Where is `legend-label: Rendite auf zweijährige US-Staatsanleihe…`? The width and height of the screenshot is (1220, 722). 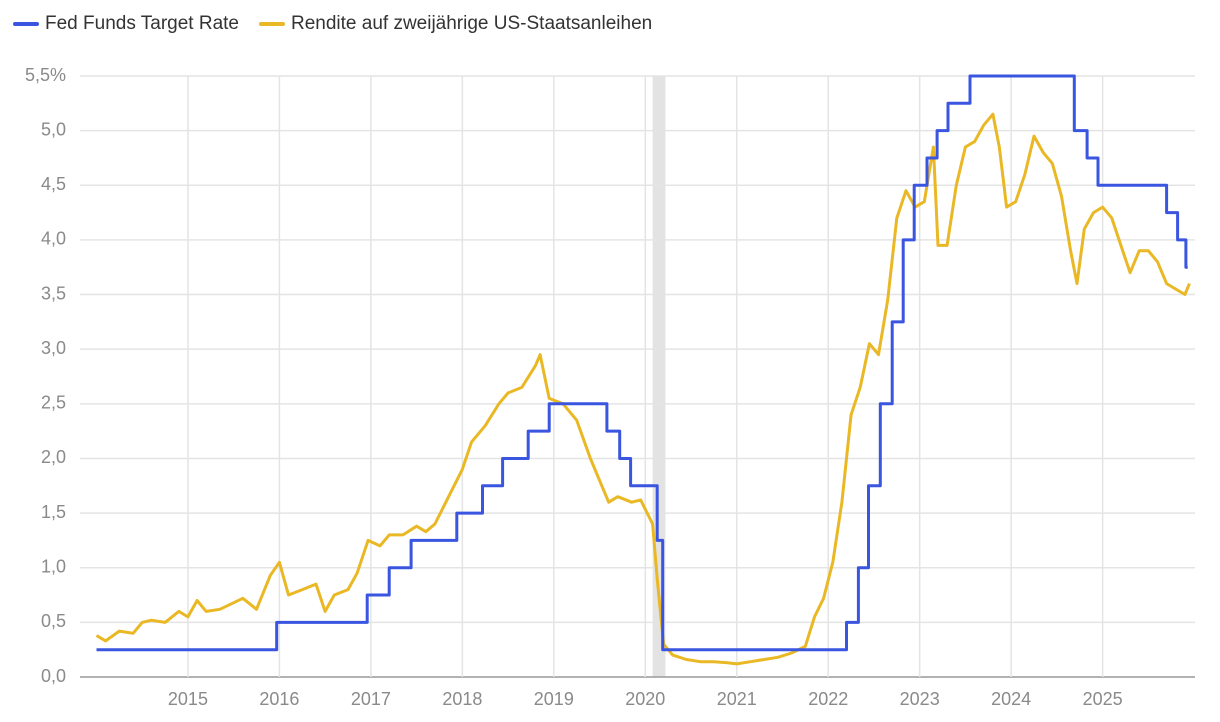
legend-label: Rendite auf zweijährige US-Staatsanleihe… is located at coordinates (471, 23).